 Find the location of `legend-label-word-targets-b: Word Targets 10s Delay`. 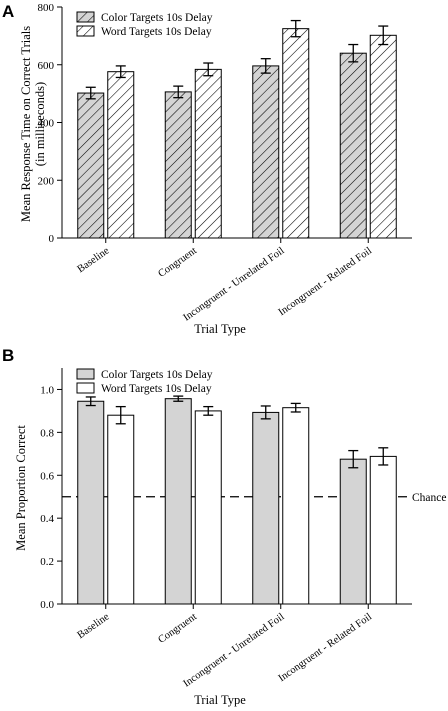

legend-label-word-targets-b: Word Targets 10s Delay is located at coordinates (156, 389).